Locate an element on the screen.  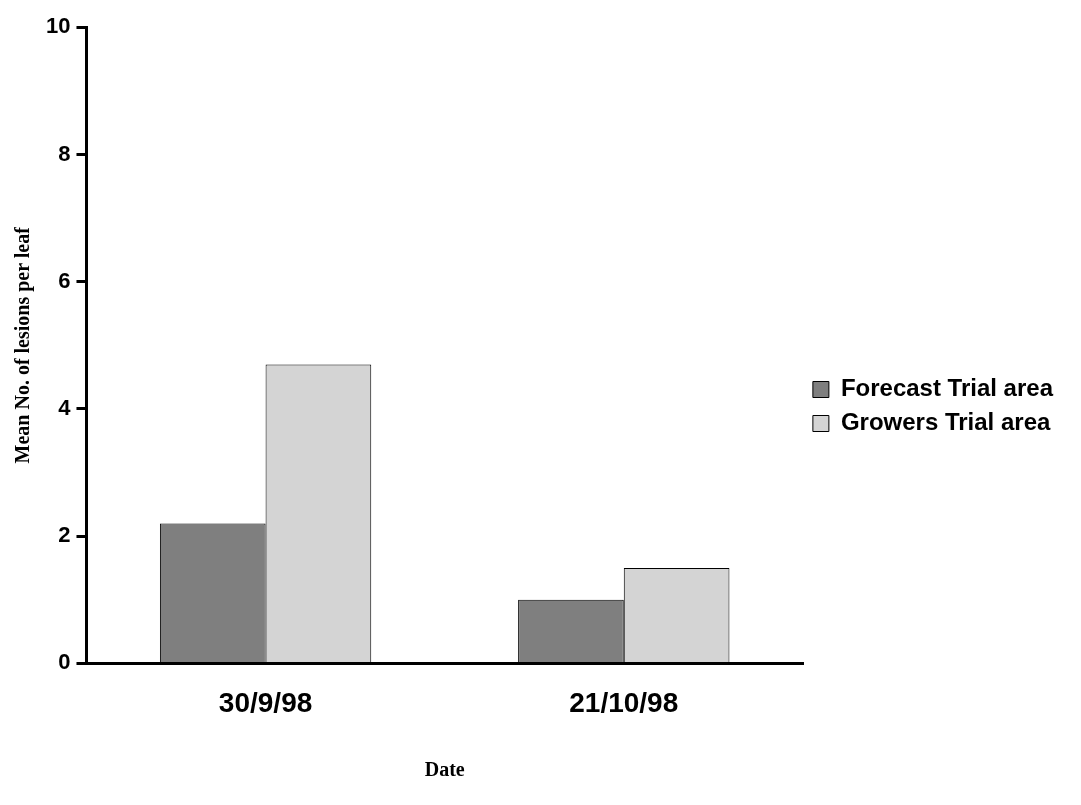
y-tick-label: 0 is located at coordinates (64, 662).